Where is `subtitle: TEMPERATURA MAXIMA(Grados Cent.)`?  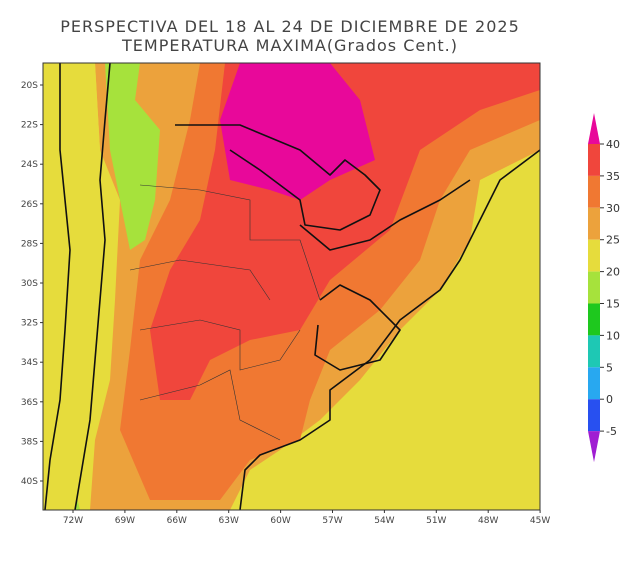
subtitle: TEMPERATURA MAXIMA(Grados Cent.) is located at coordinates (289, 45).